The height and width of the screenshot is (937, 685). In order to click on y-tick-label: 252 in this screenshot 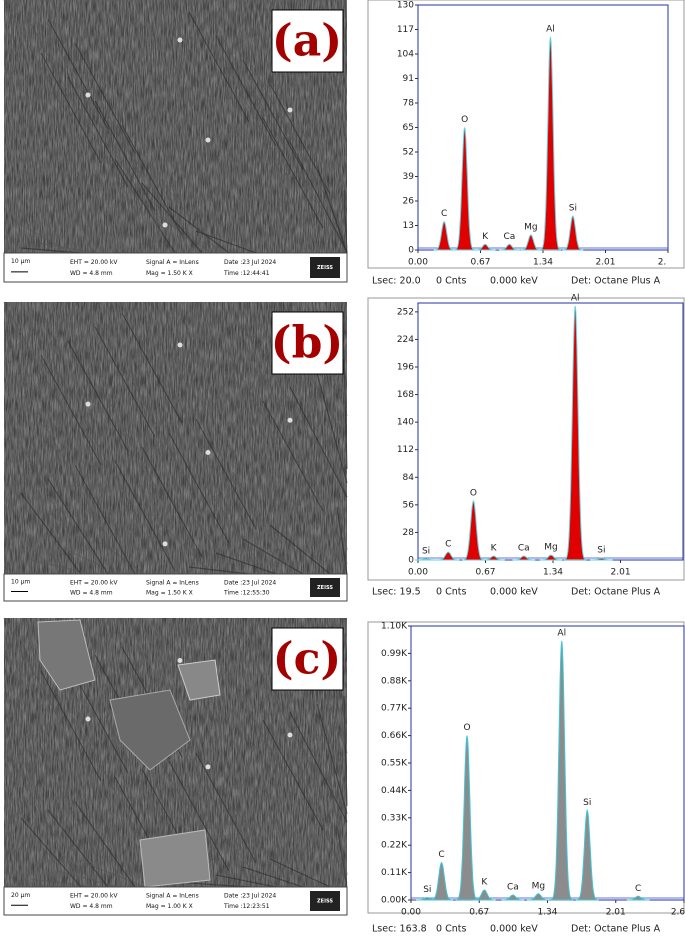, I will do `click(405, 312)`.